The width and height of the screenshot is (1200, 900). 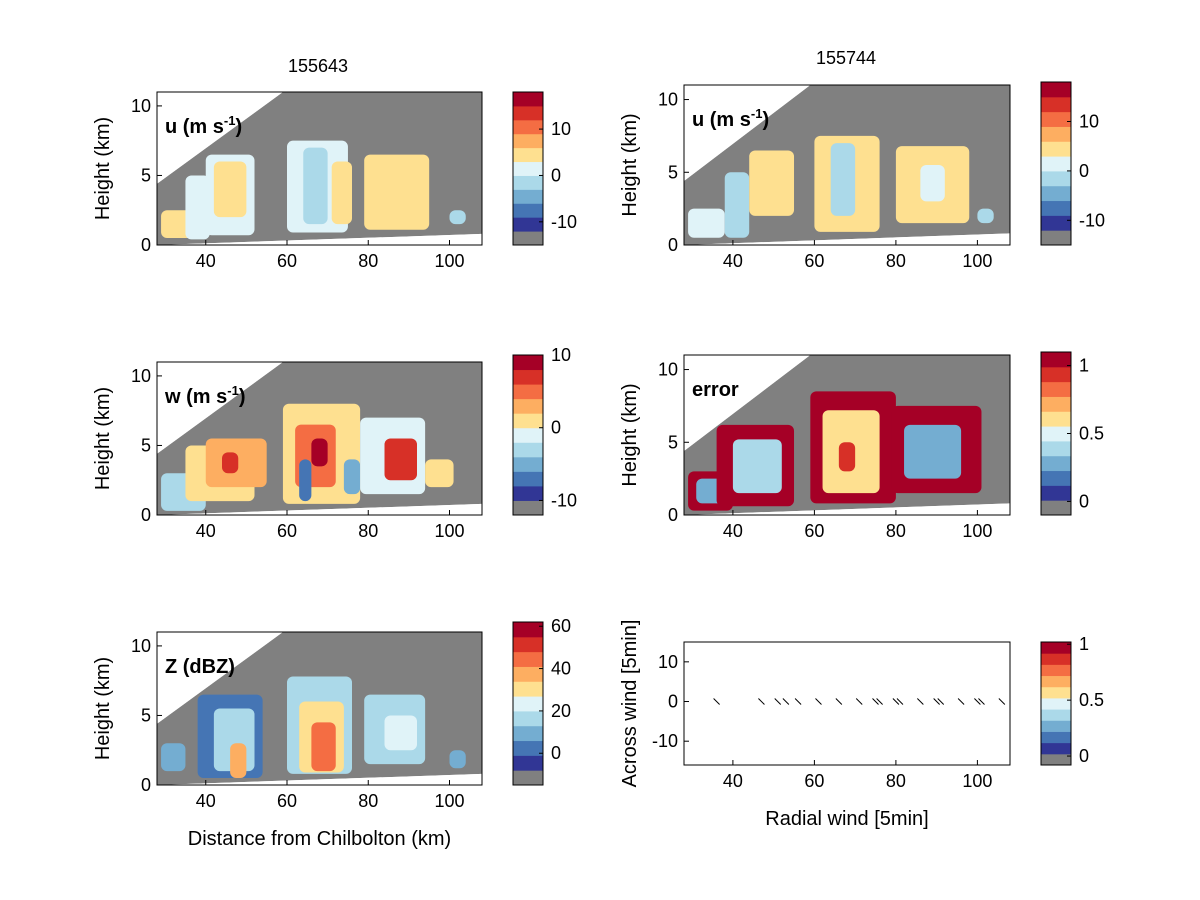 What do you see at coordinates (561, 711) in the screenshot?
I see `colorbar-tick-label: 20` at bounding box center [561, 711].